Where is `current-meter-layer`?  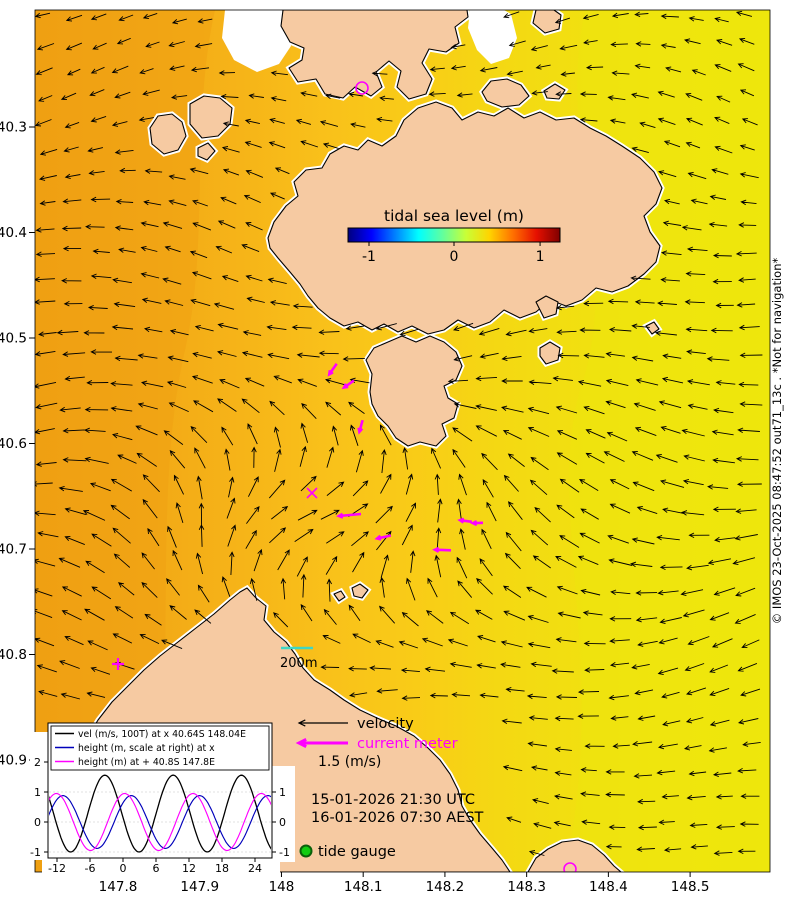
current-meter-layer is located at coordinates (405, 457).